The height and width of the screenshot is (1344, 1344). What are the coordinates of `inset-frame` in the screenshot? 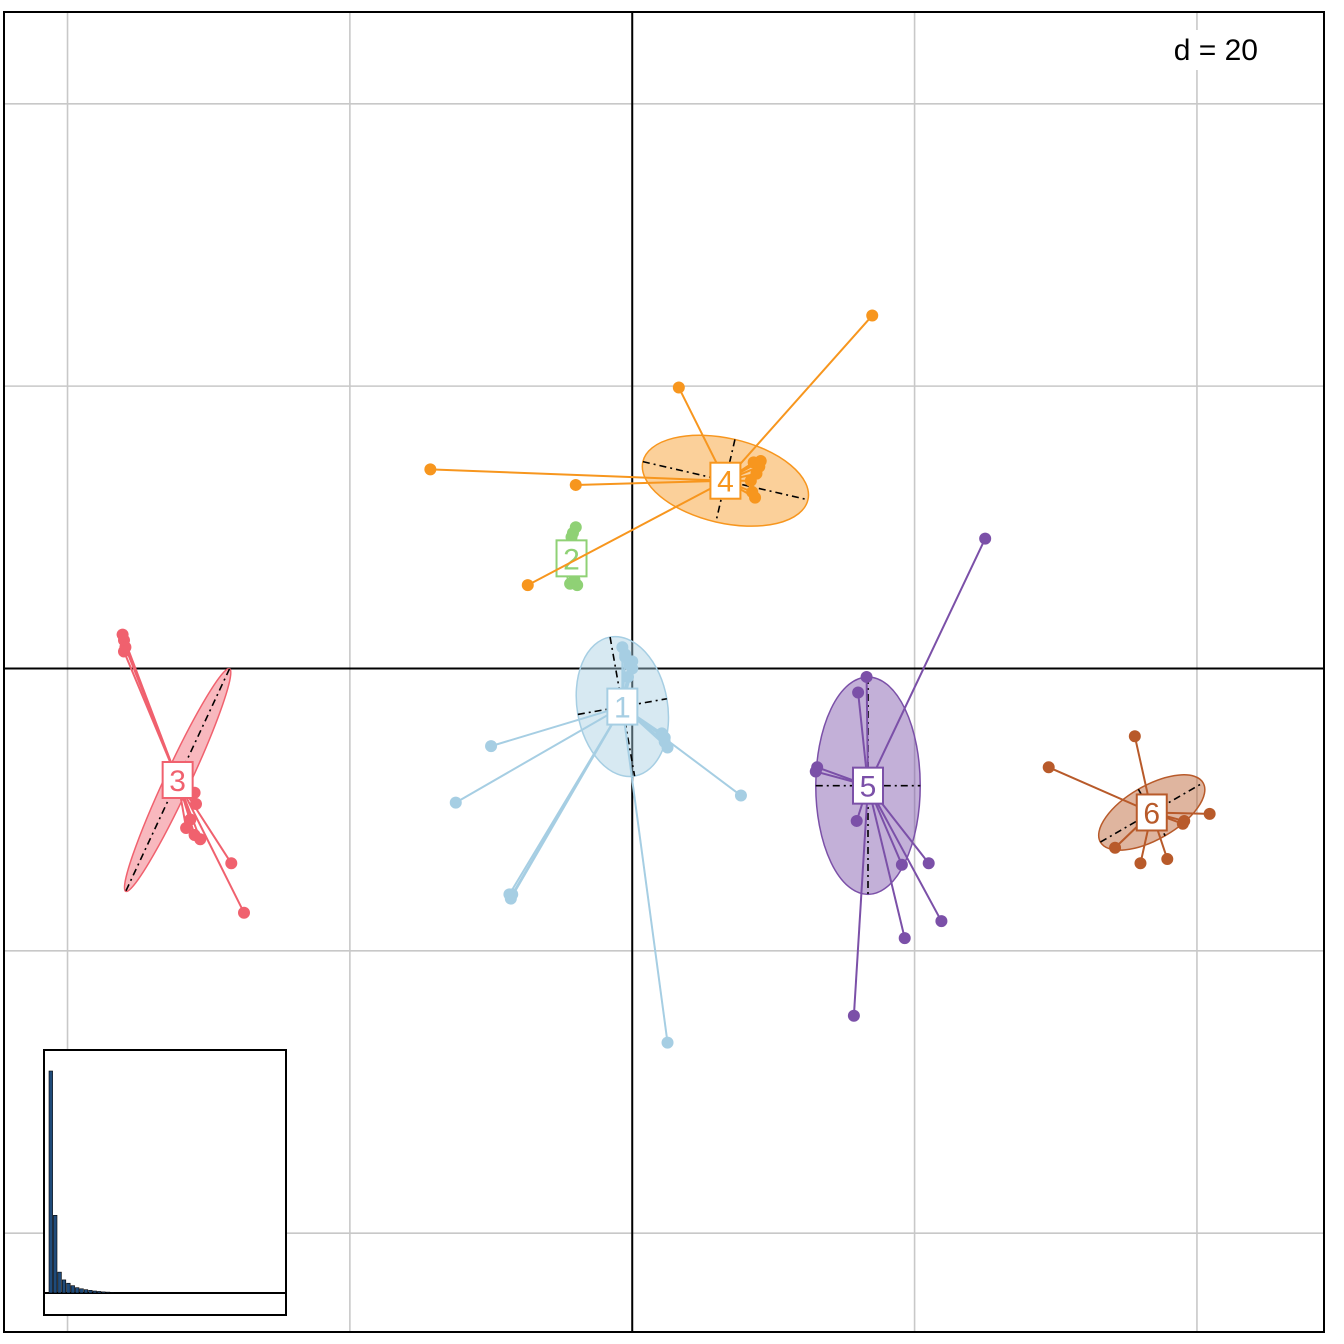 It's located at (165, 1182).